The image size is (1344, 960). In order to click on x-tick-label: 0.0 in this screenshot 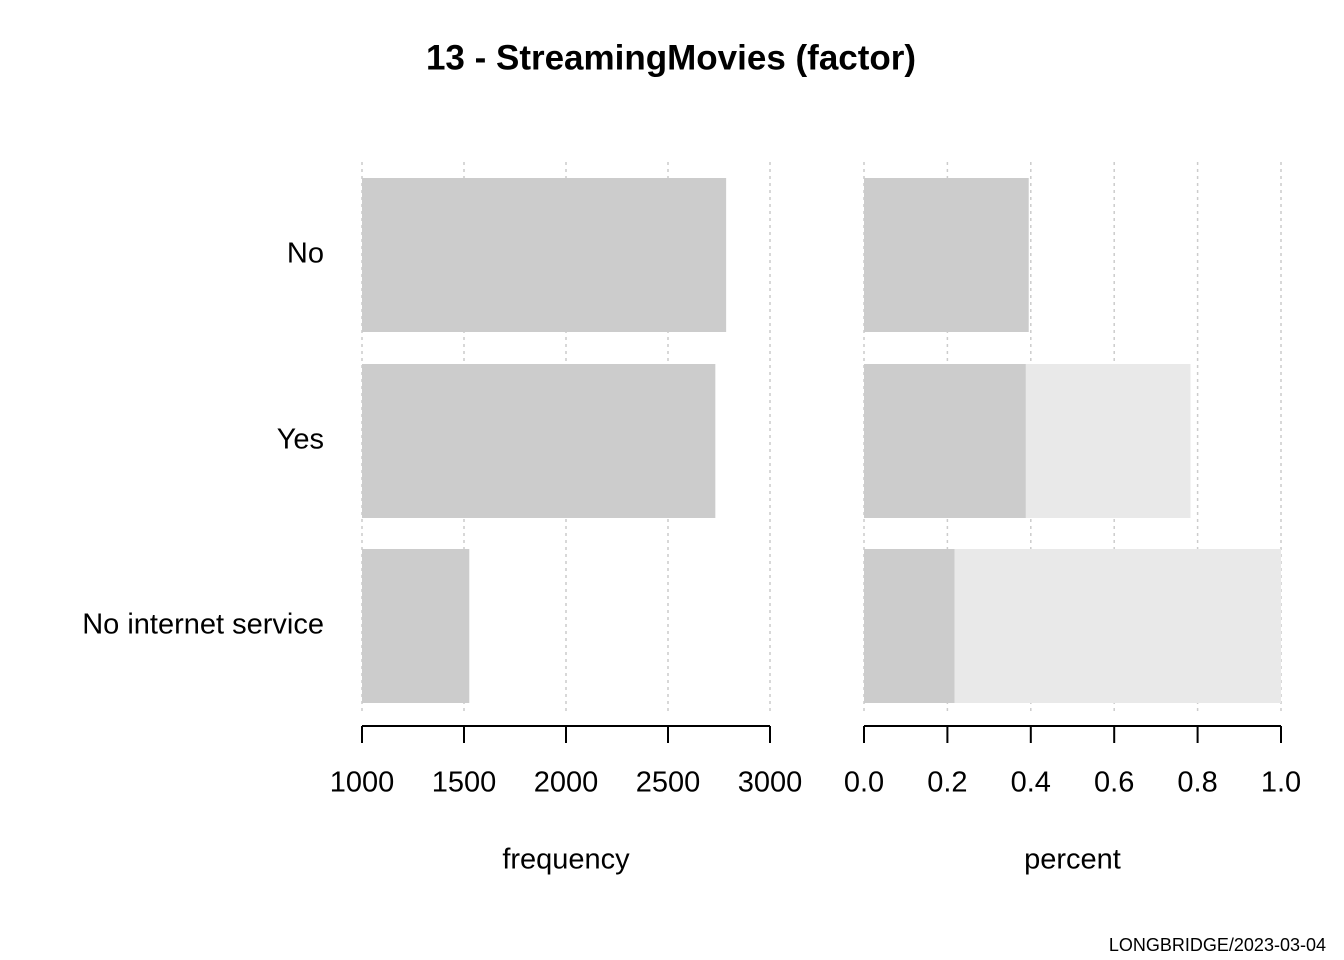, I will do `click(864, 783)`.